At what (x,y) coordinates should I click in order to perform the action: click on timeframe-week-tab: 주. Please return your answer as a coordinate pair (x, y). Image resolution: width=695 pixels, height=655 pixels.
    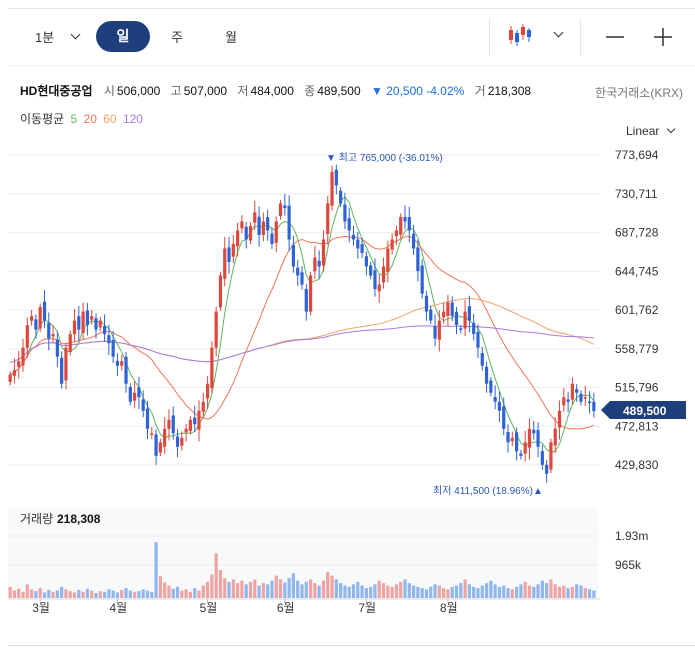
    Looking at the image, I should click on (177, 37).